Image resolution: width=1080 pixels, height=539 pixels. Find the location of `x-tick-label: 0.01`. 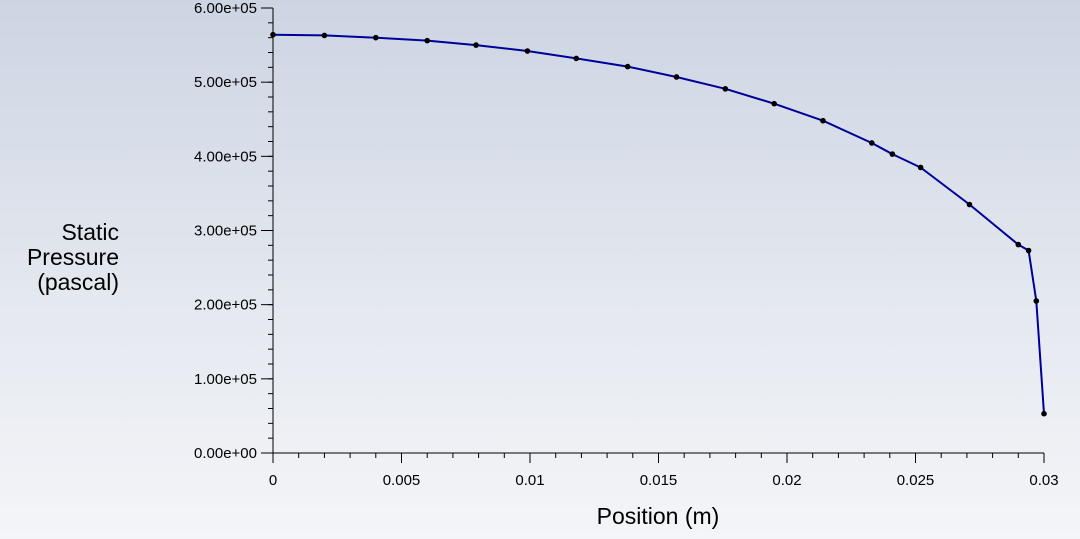

x-tick-label: 0.01 is located at coordinates (529, 480).